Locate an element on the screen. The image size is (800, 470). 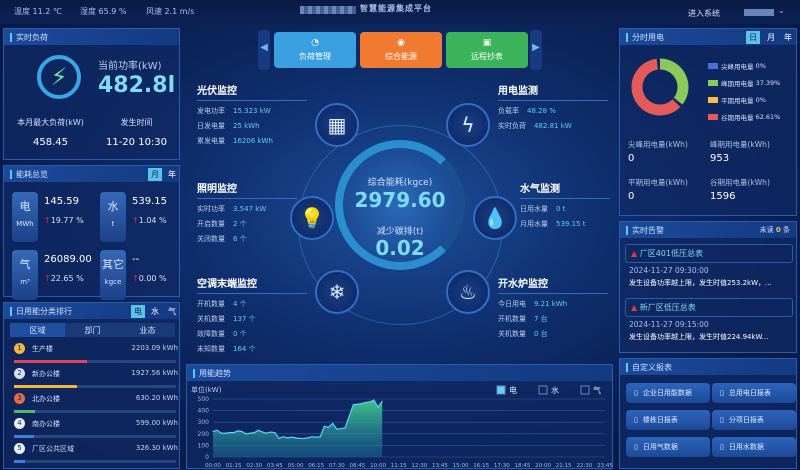
toggle-electric: 电 is located at coordinates (138, 311).